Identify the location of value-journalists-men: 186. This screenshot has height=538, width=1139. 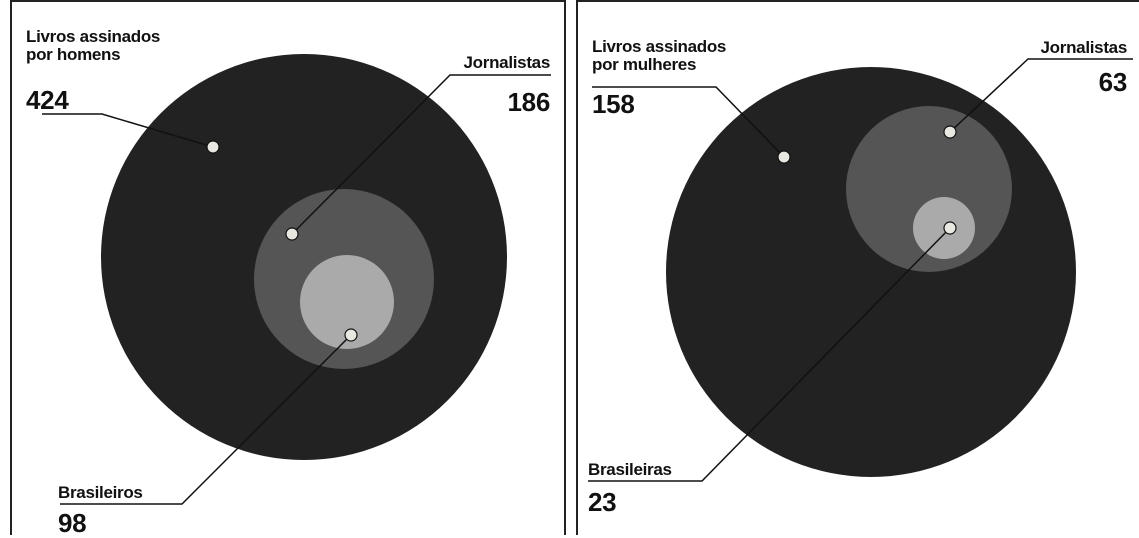
(529, 102).